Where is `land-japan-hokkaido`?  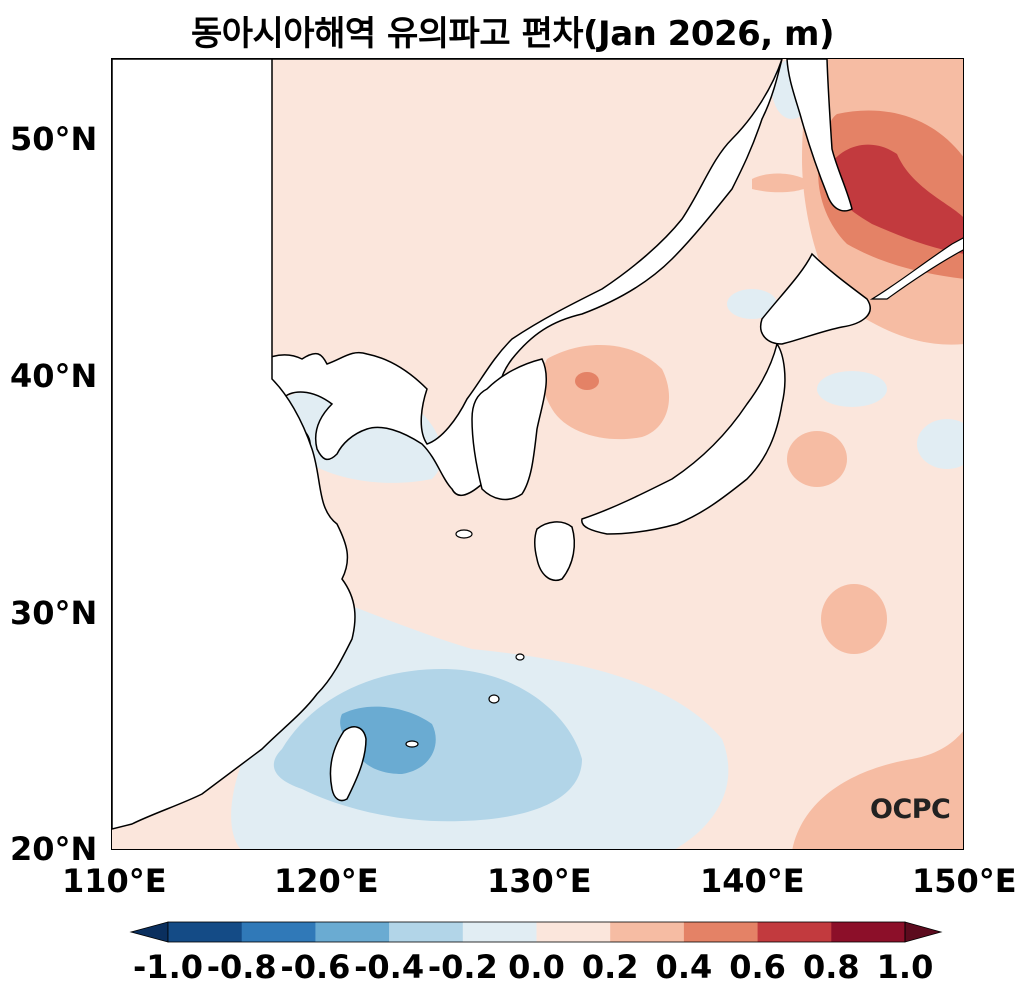
land-japan-hokkaido is located at coordinates (815, 298).